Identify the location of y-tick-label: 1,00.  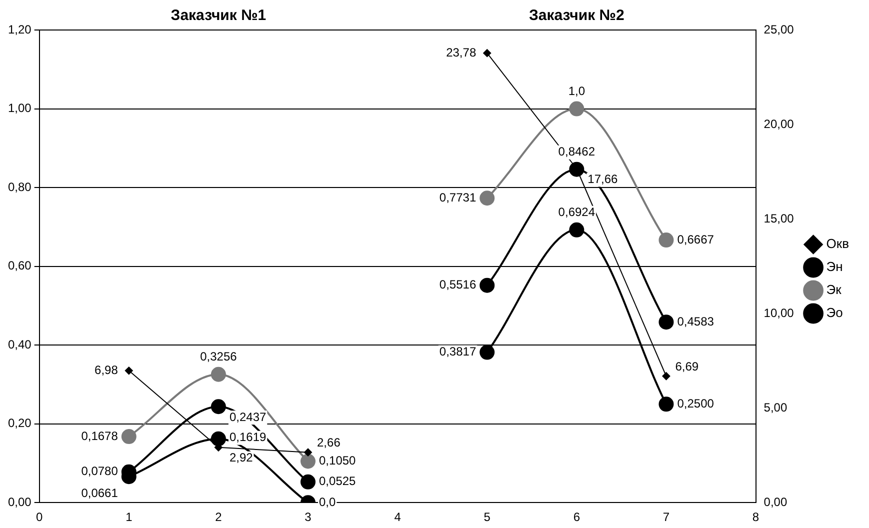
(20, 108).